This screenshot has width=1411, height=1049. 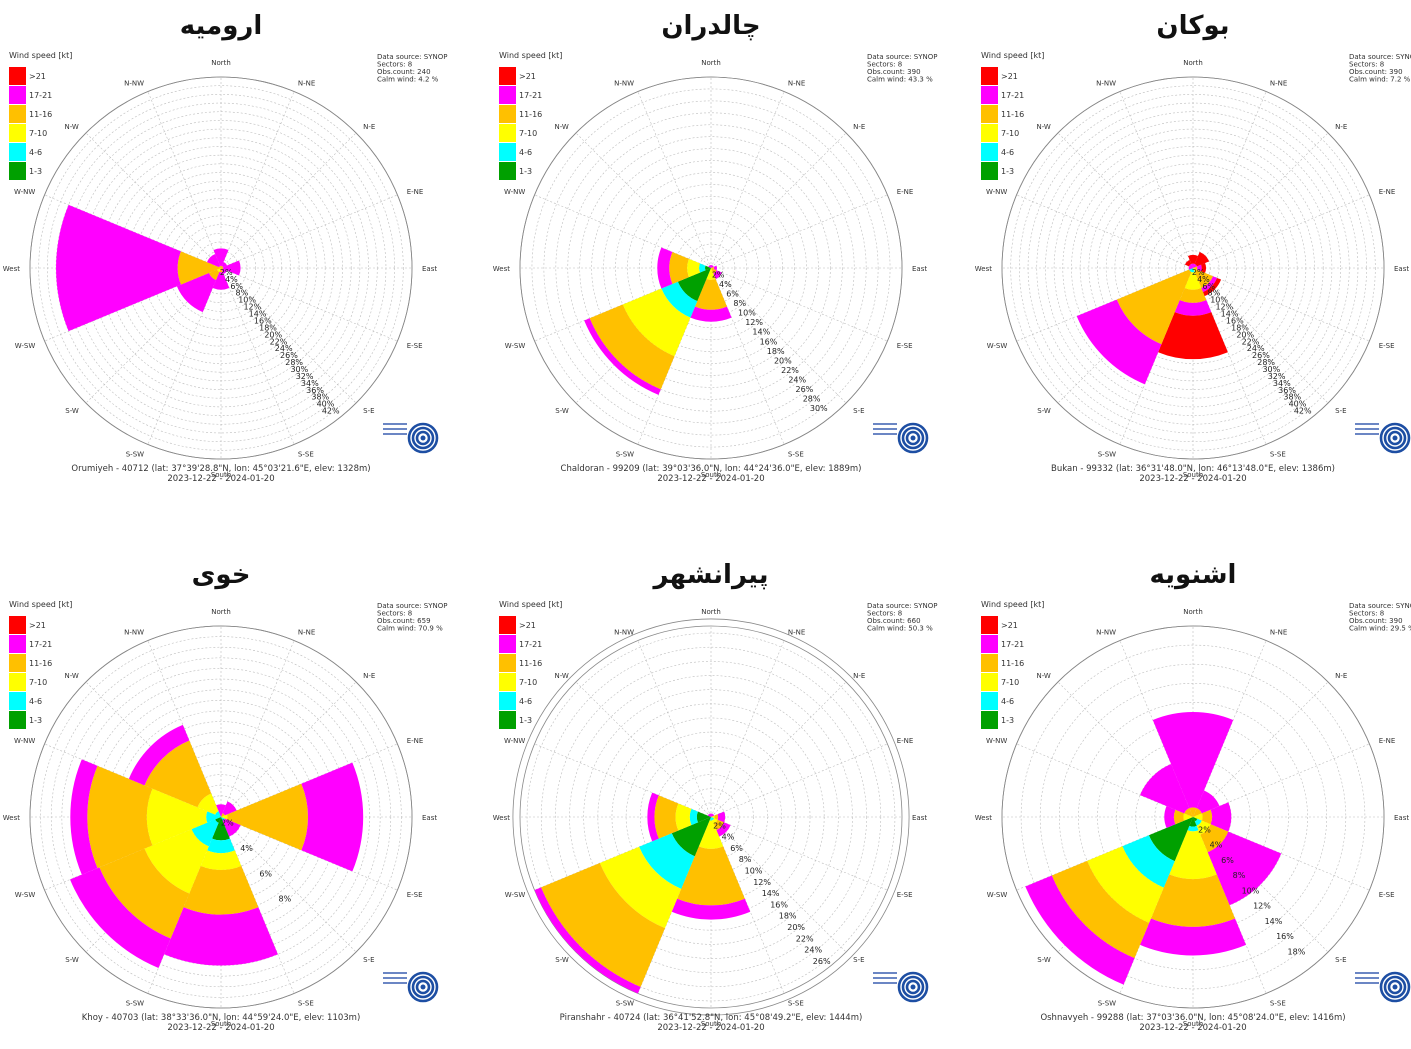 I want to click on chart-title: خوی, so click(x=221, y=575).